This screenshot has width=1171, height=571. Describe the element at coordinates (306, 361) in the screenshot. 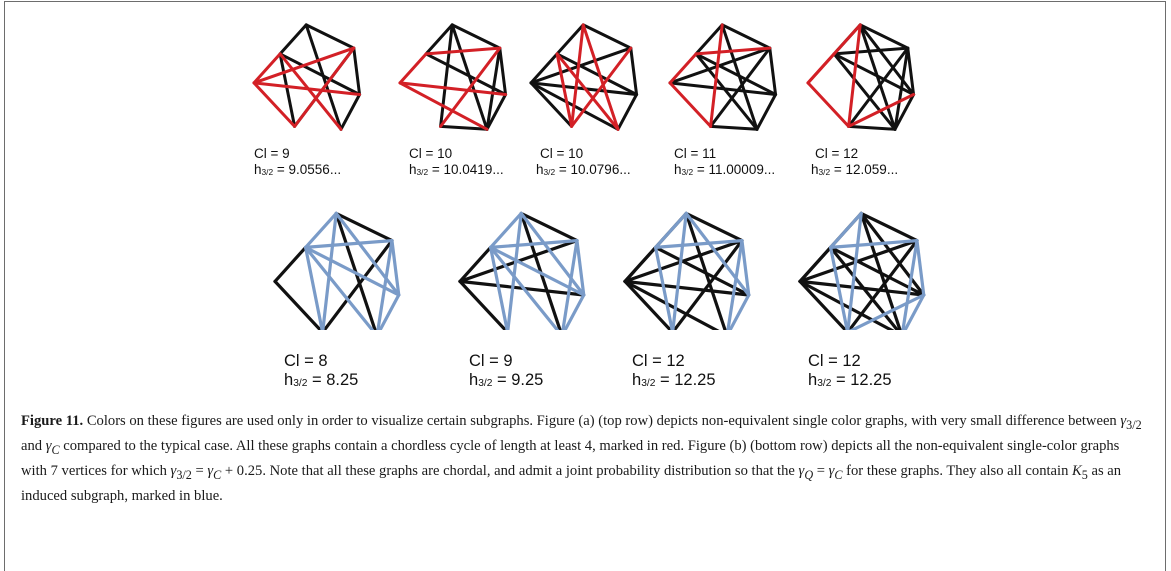

I see `clique-label: Cl = 8` at that location.